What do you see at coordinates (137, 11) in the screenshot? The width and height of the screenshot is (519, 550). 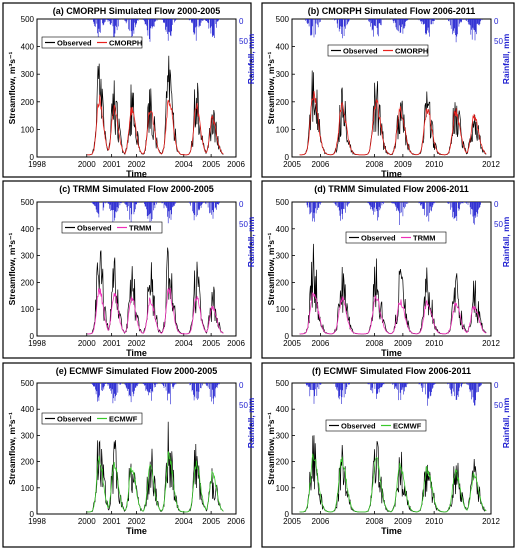 I see `chart-title: (a) CMORPH Simulated Flow 2000-2005` at bounding box center [137, 11].